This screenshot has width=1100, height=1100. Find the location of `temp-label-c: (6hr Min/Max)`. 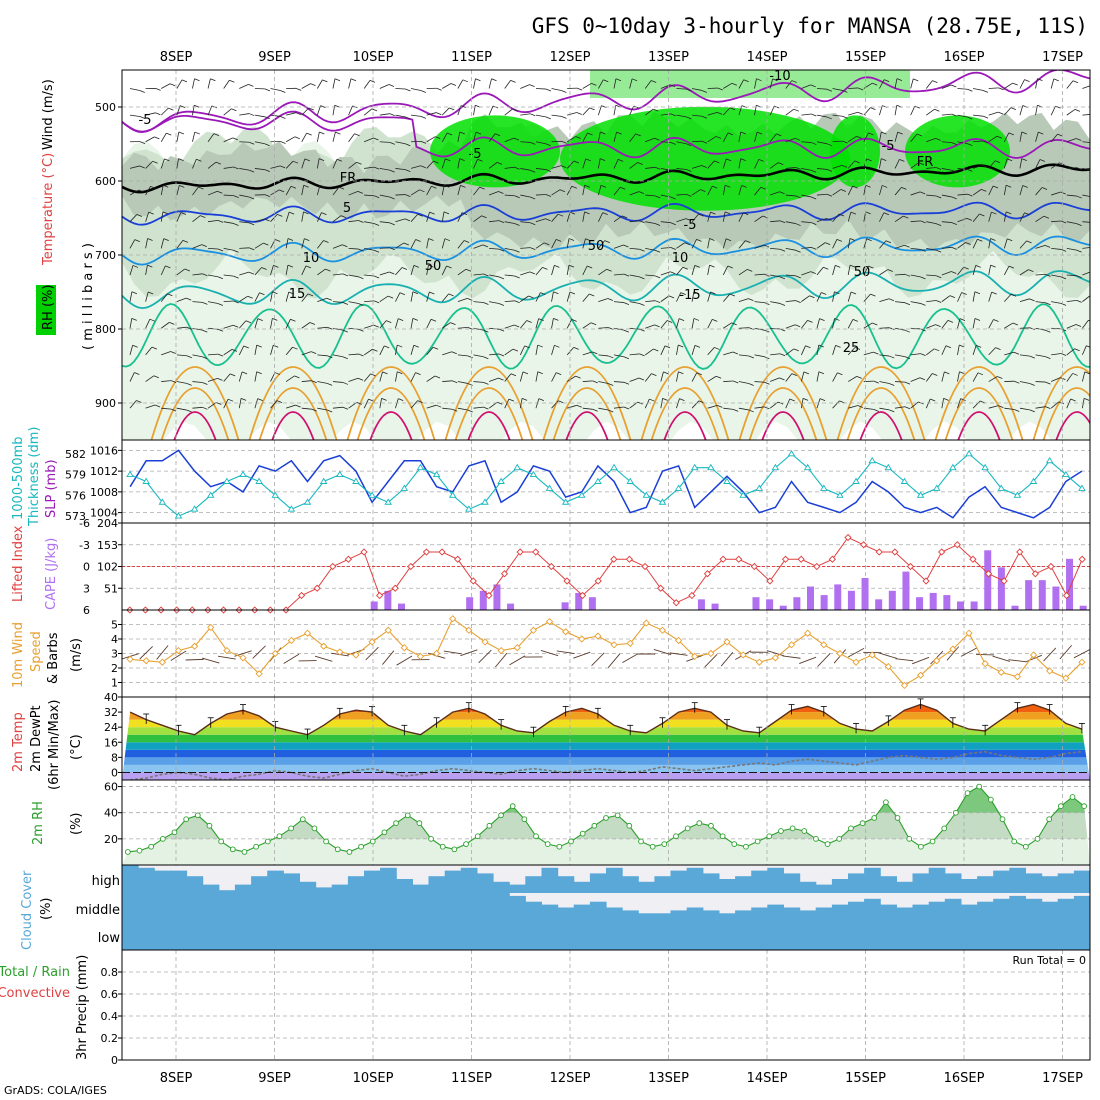

temp-label-c: (6hr Min/Max) is located at coordinates (54, 745).